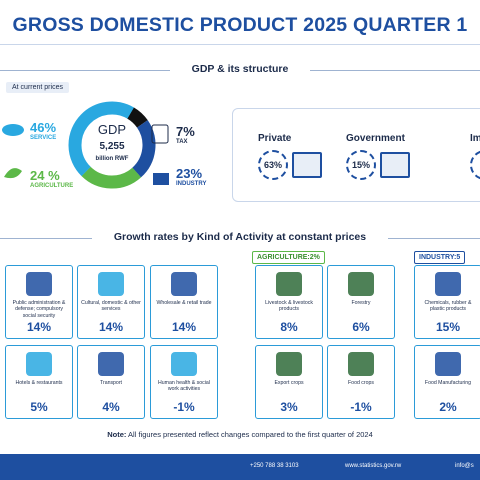 This screenshot has width=480, height=480. I want to click on title: GROSS DOMESTIC PRODUCT 2025 QUARTER 1, so click(240, 25).